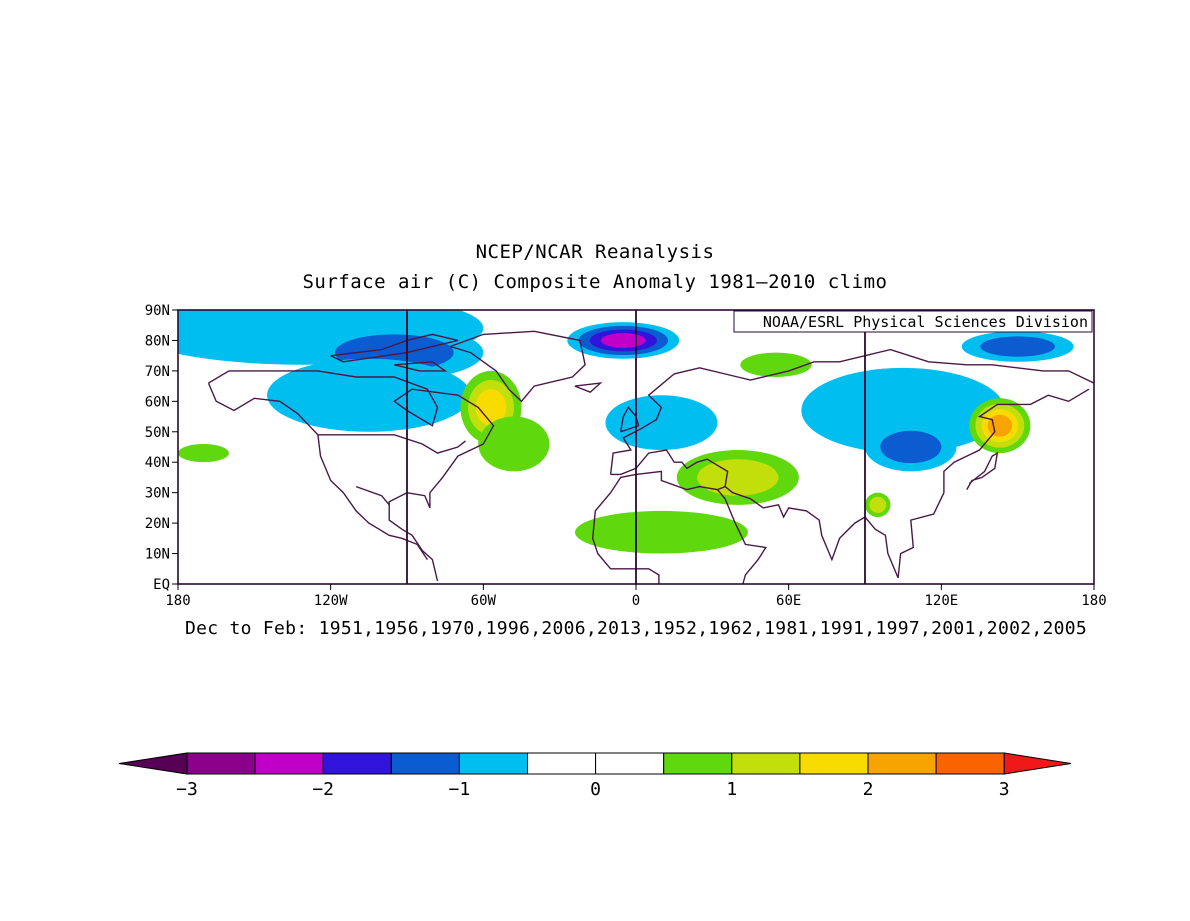  I want to click on credit-label: NOAA/ESRL Physical Sciences Division, so click(925, 322).